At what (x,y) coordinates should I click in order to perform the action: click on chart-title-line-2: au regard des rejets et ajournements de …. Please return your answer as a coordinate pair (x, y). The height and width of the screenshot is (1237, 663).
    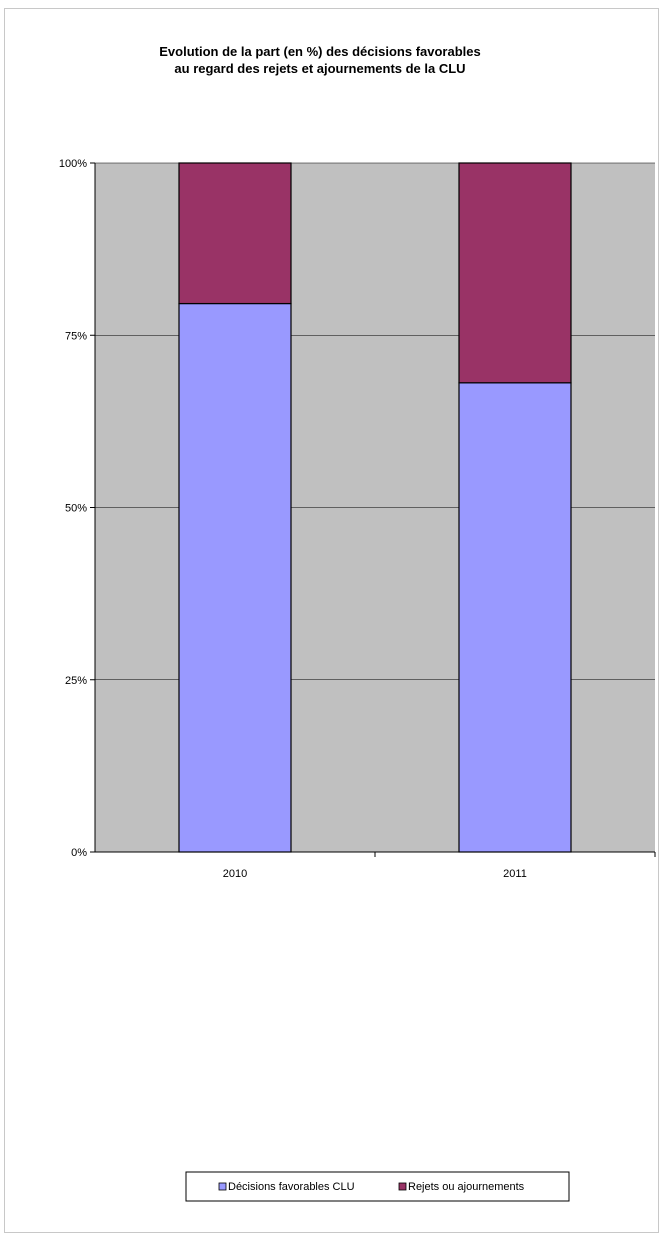
    Looking at the image, I should click on (319, 68).